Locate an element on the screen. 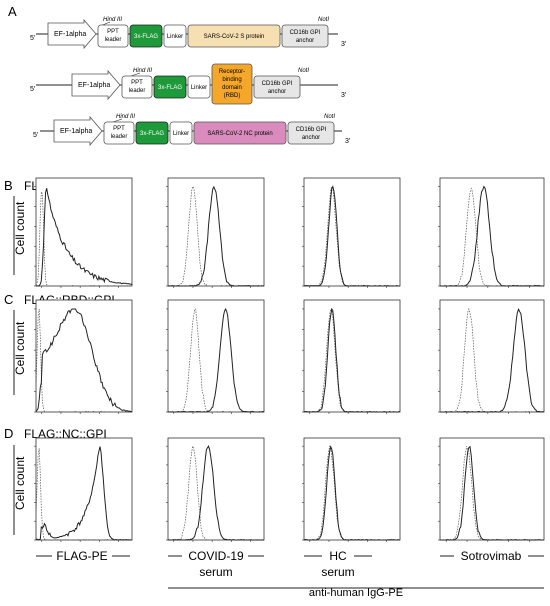  construct-2-insert-l4: (RBD) is located at coordinates (232, 96).